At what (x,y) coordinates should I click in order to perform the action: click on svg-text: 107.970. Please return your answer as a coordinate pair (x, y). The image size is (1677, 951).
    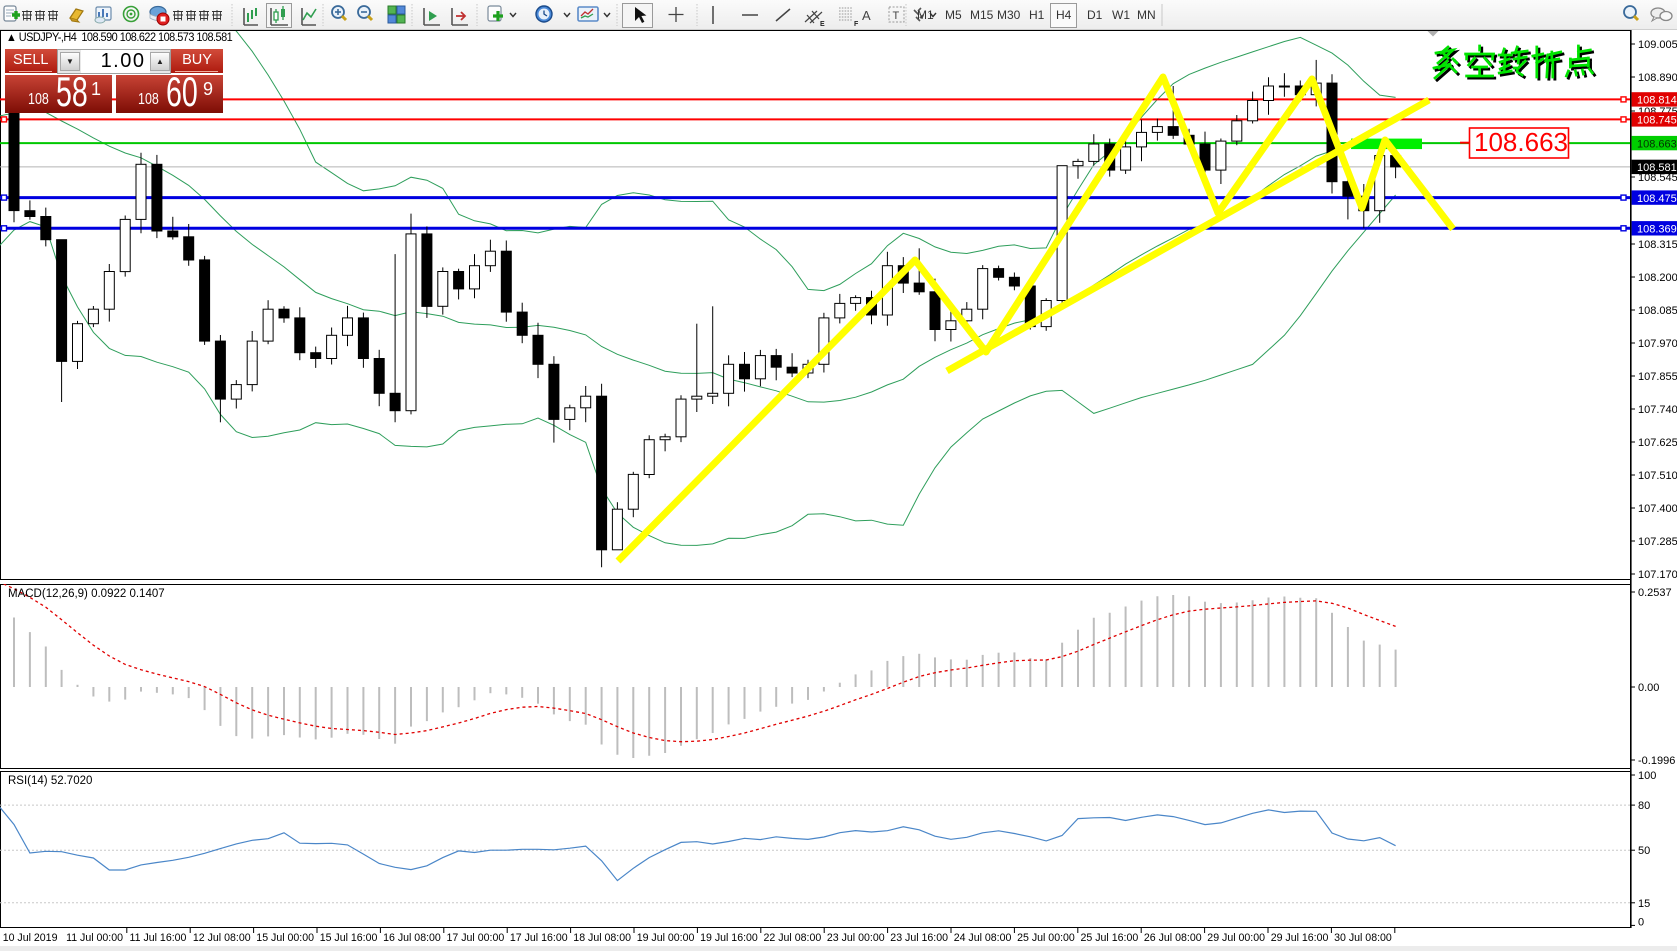
    Looking at the image, I should click on (1657, 344).